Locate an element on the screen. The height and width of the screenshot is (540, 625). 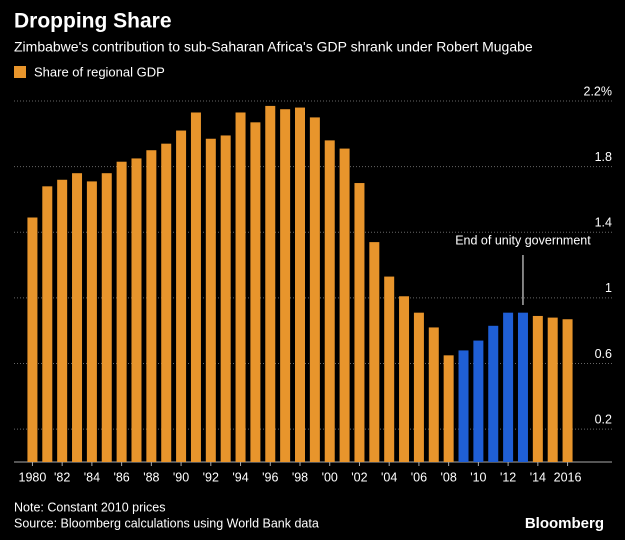
x-tick-label: '08 is located at coordinates (449, 477).